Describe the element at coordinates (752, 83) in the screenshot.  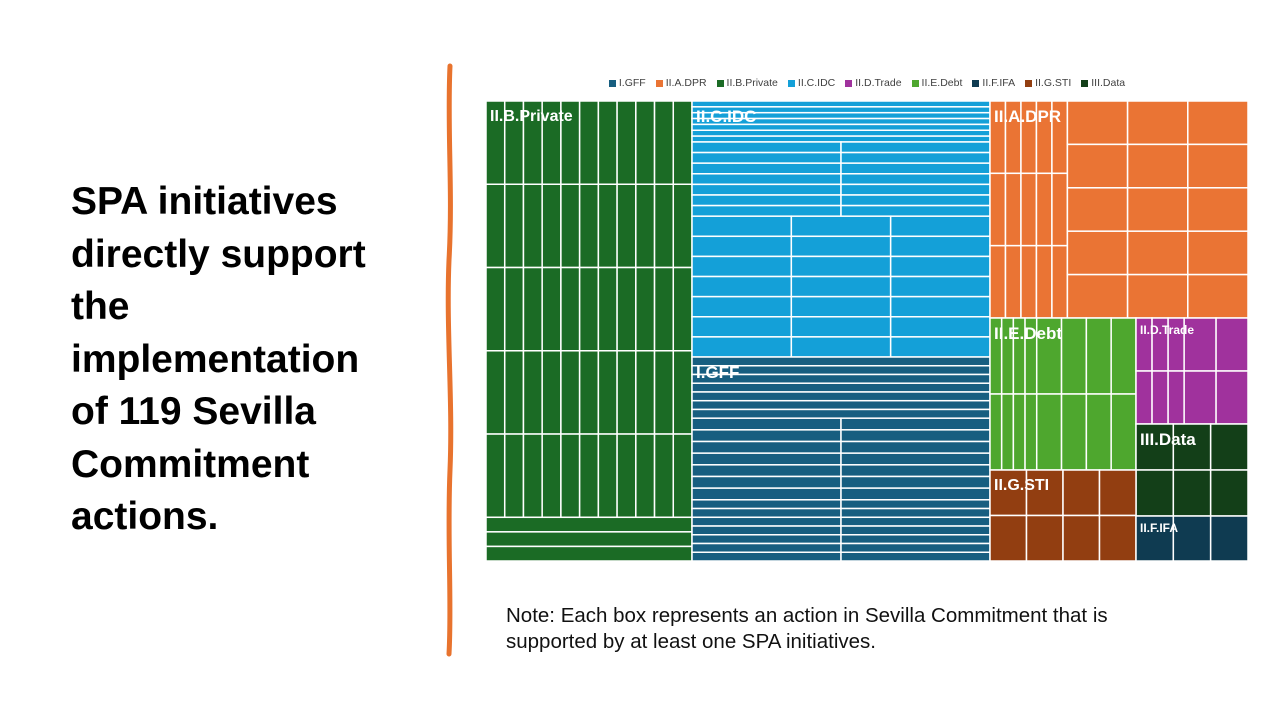
I see `legend-label: II.B.Private` at that location.